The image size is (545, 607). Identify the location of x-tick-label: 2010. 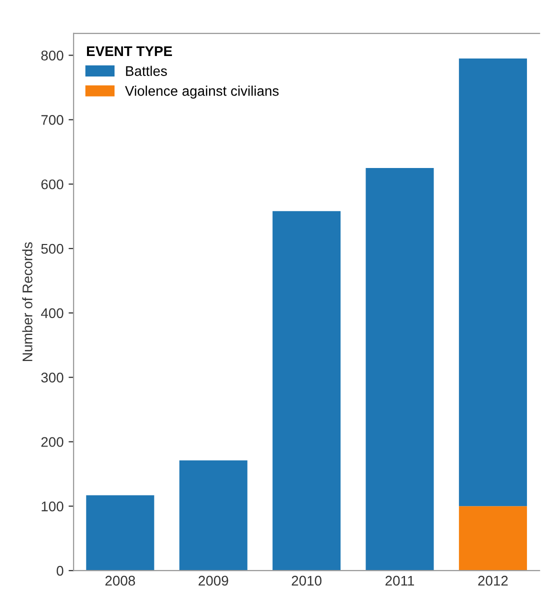
(307, 581).